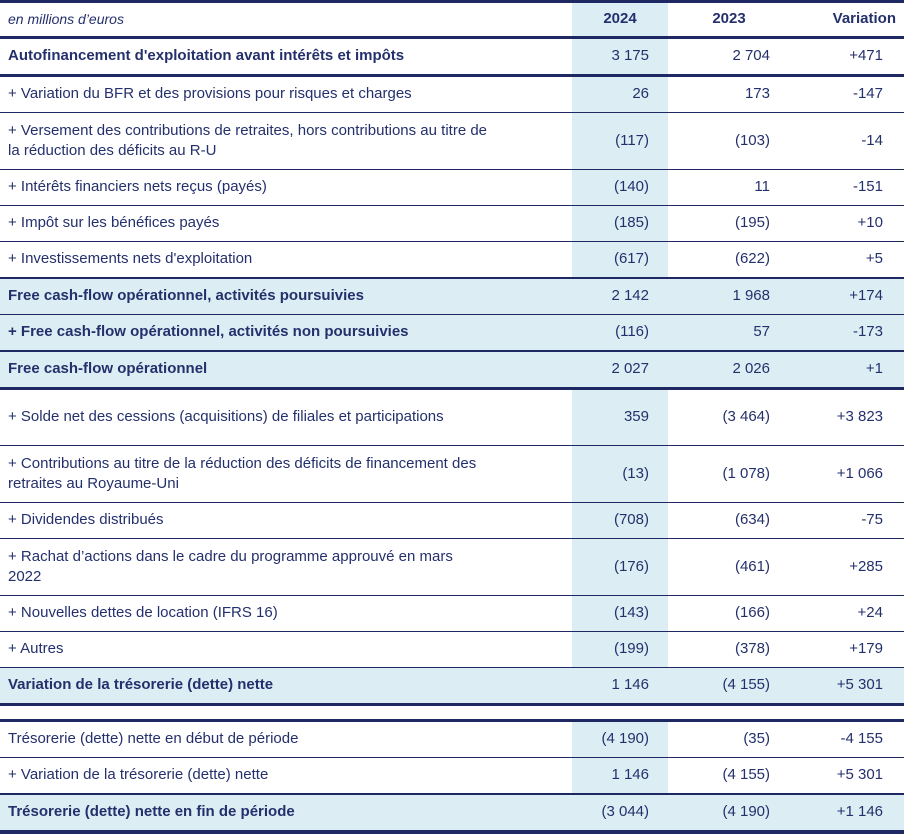 This screenshot has width=904, height=834. Describe the element at coordinates (452, 714) in the screenshot. I see `section-spacer` at that location.